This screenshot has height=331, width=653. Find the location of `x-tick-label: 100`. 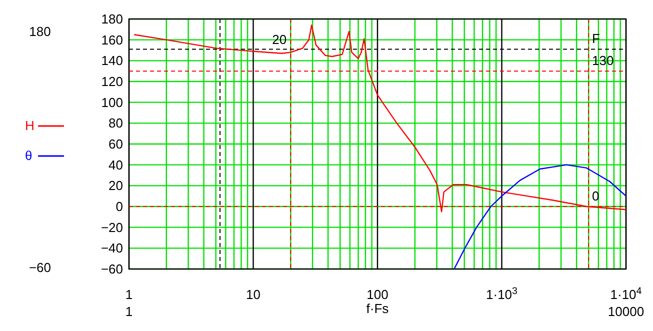

x-tick-label: 100 is located at coordinates (377, 294).